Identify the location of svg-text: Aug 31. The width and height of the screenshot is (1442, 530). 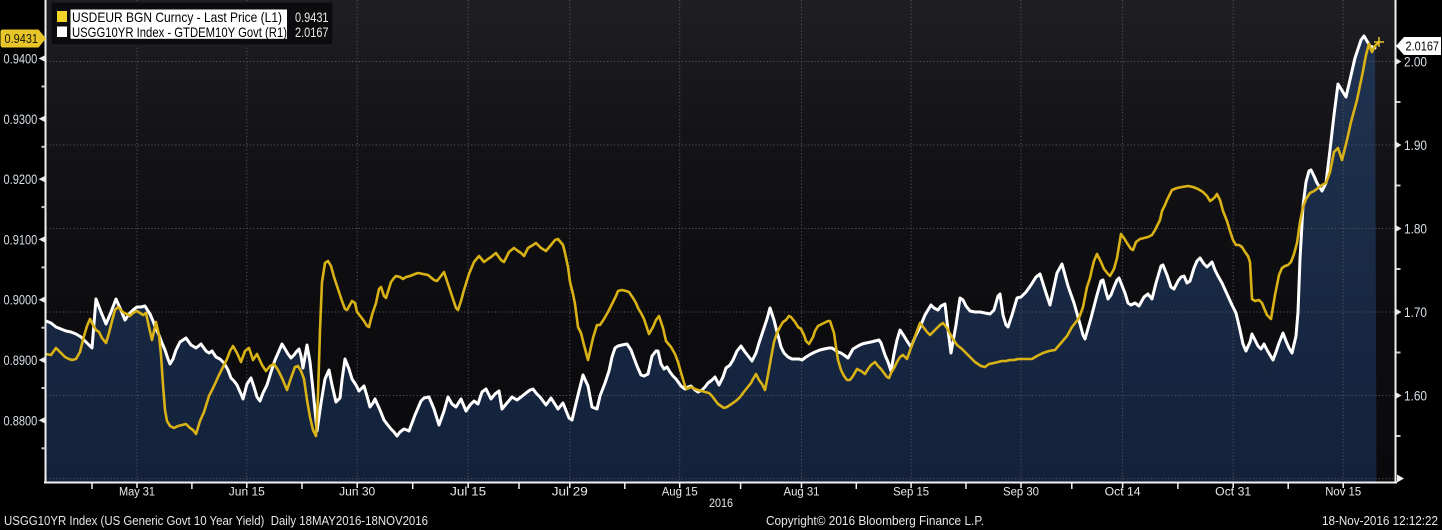
(802, 493).